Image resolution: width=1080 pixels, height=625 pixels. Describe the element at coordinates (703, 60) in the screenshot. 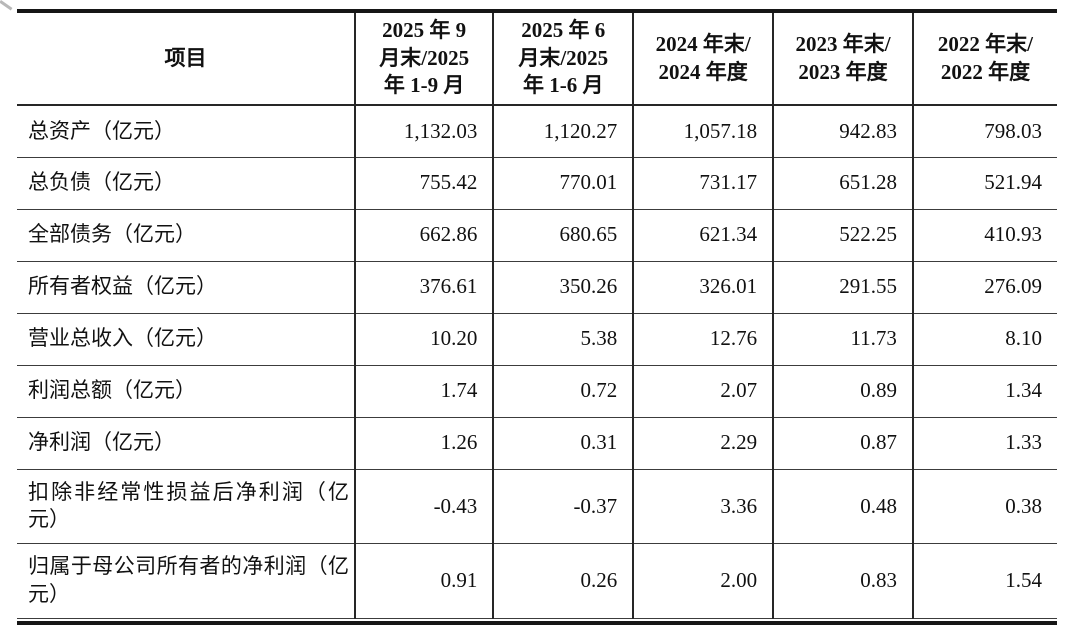

I see `header-2024: 2024 年末/ 2024 年度` at that location.